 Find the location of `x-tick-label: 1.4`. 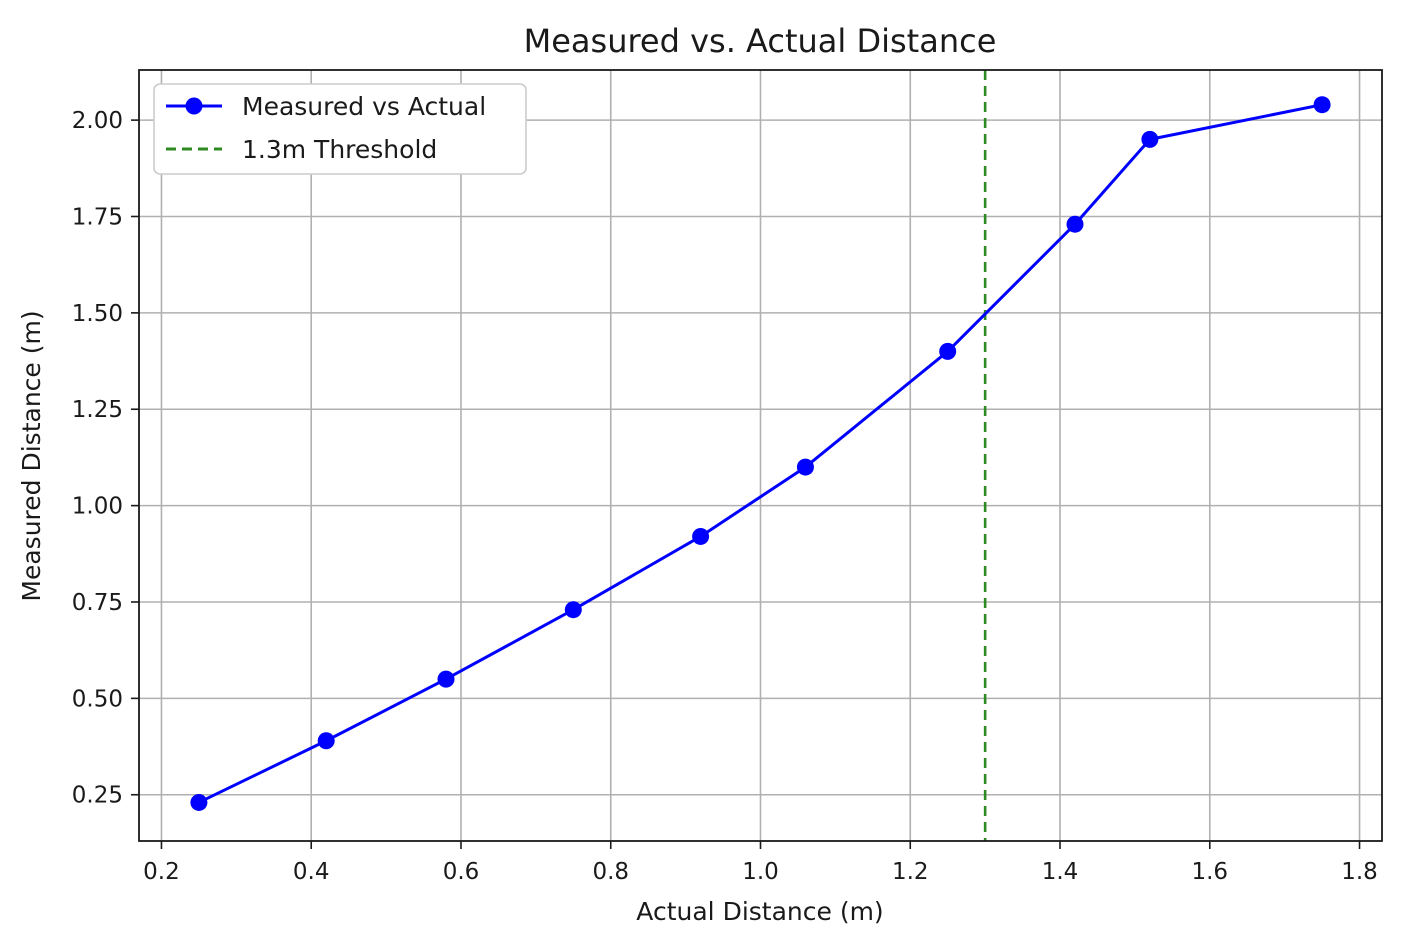

x-tick-label: 1.4 is located at coordinates (1060, 872).